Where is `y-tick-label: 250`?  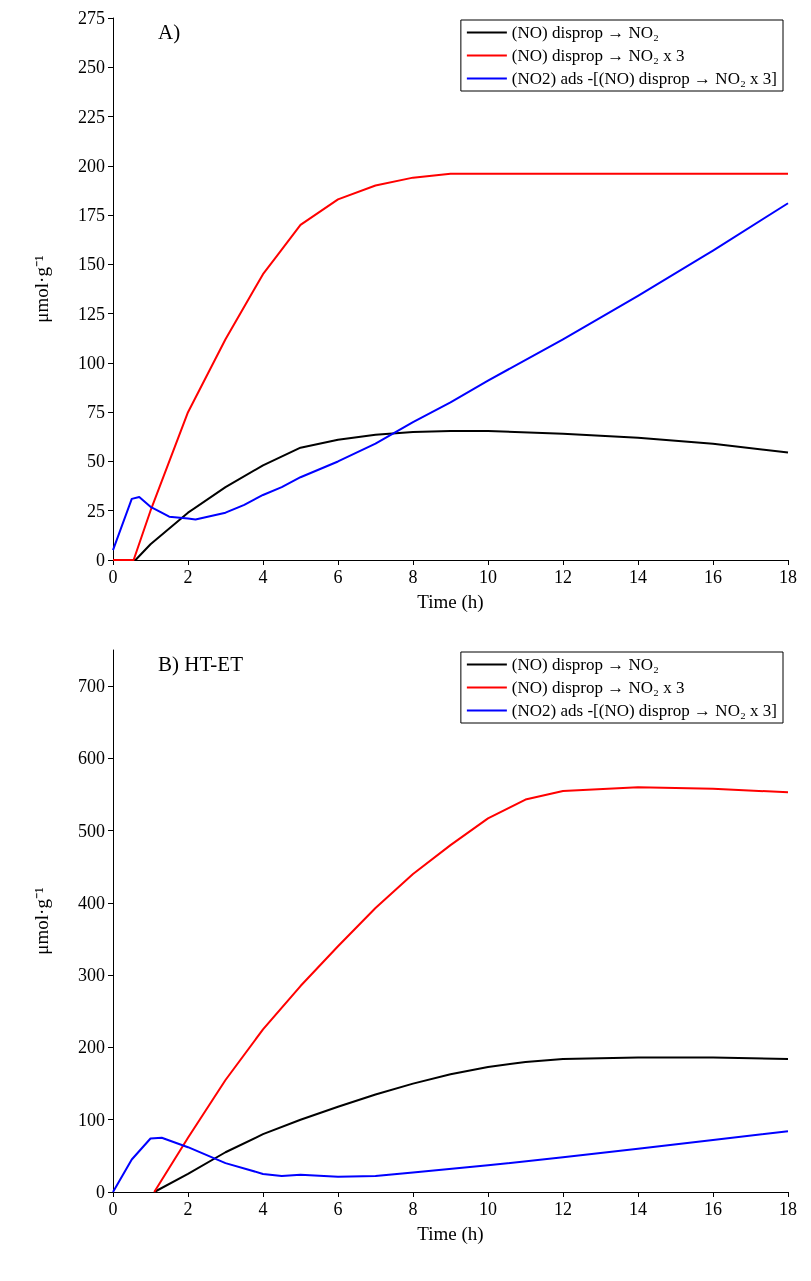 y-tick-label: 250 is located at coordinates (91, 67).